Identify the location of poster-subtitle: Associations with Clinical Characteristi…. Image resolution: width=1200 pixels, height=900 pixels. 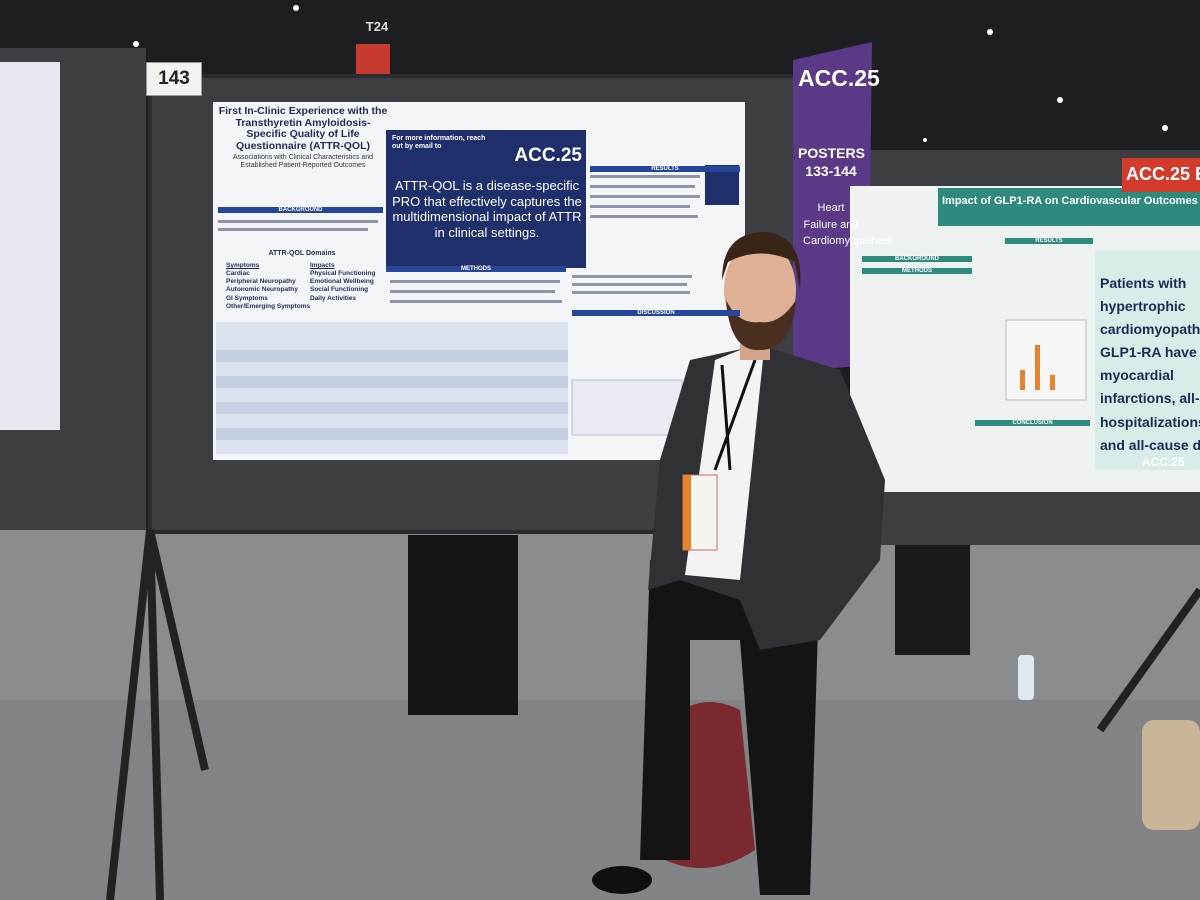
(303, 161).